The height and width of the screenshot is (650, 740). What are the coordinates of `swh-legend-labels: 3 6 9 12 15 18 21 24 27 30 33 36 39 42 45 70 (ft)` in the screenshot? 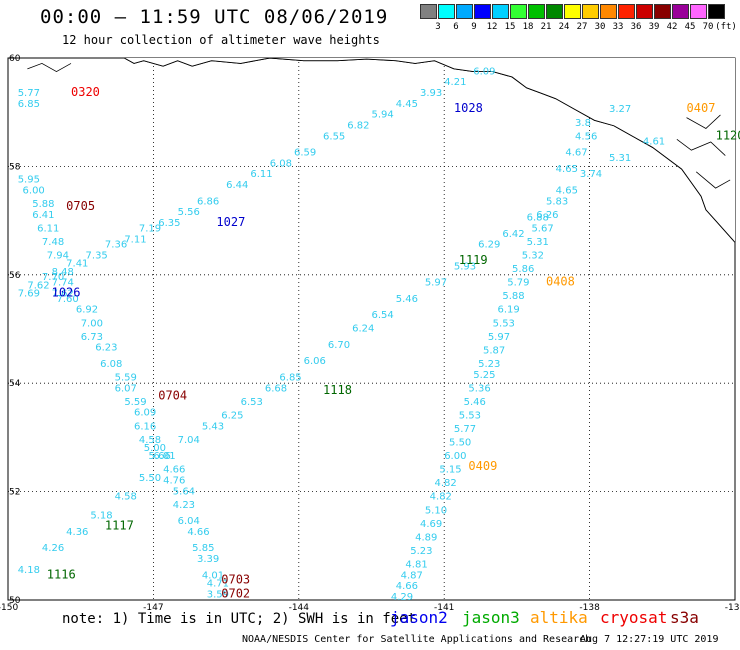 It's located at (580, 29).